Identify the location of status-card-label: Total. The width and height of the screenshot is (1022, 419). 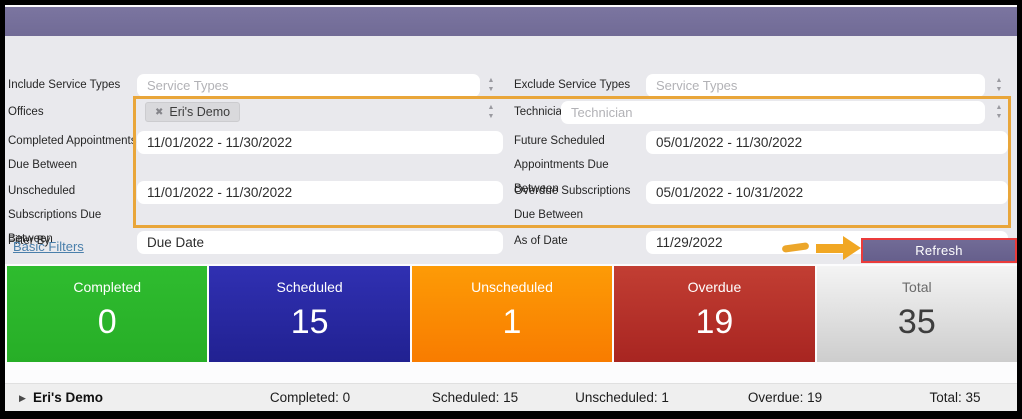
(917, 287).